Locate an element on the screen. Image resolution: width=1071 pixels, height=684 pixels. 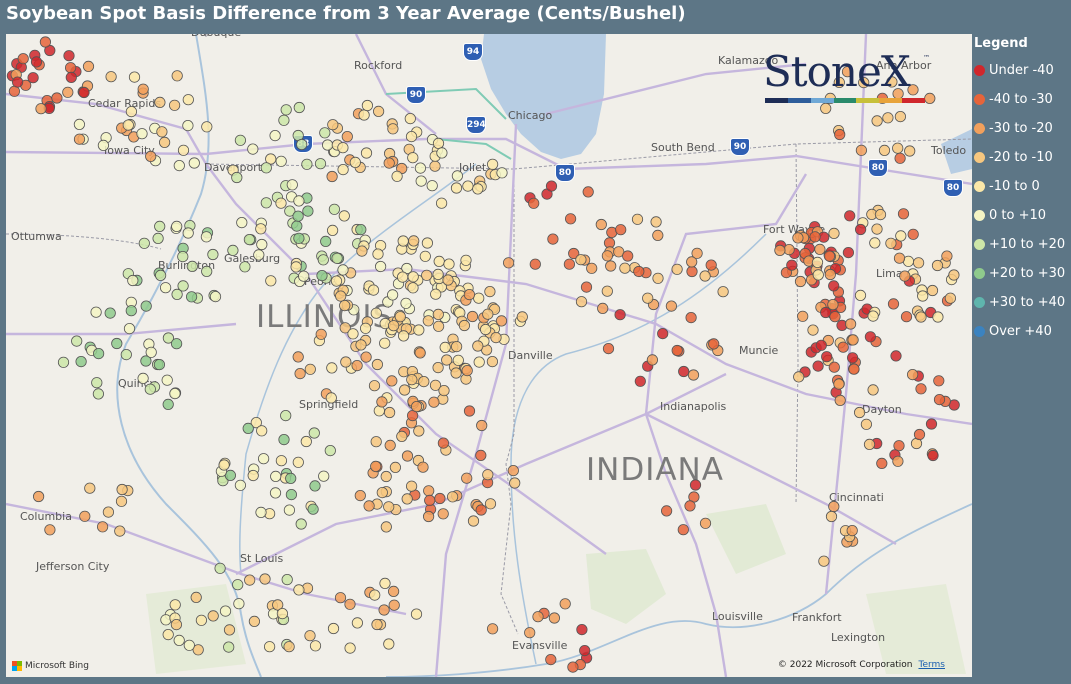
legend-item: +20 to +30 is located at coordinates (1022, 273).